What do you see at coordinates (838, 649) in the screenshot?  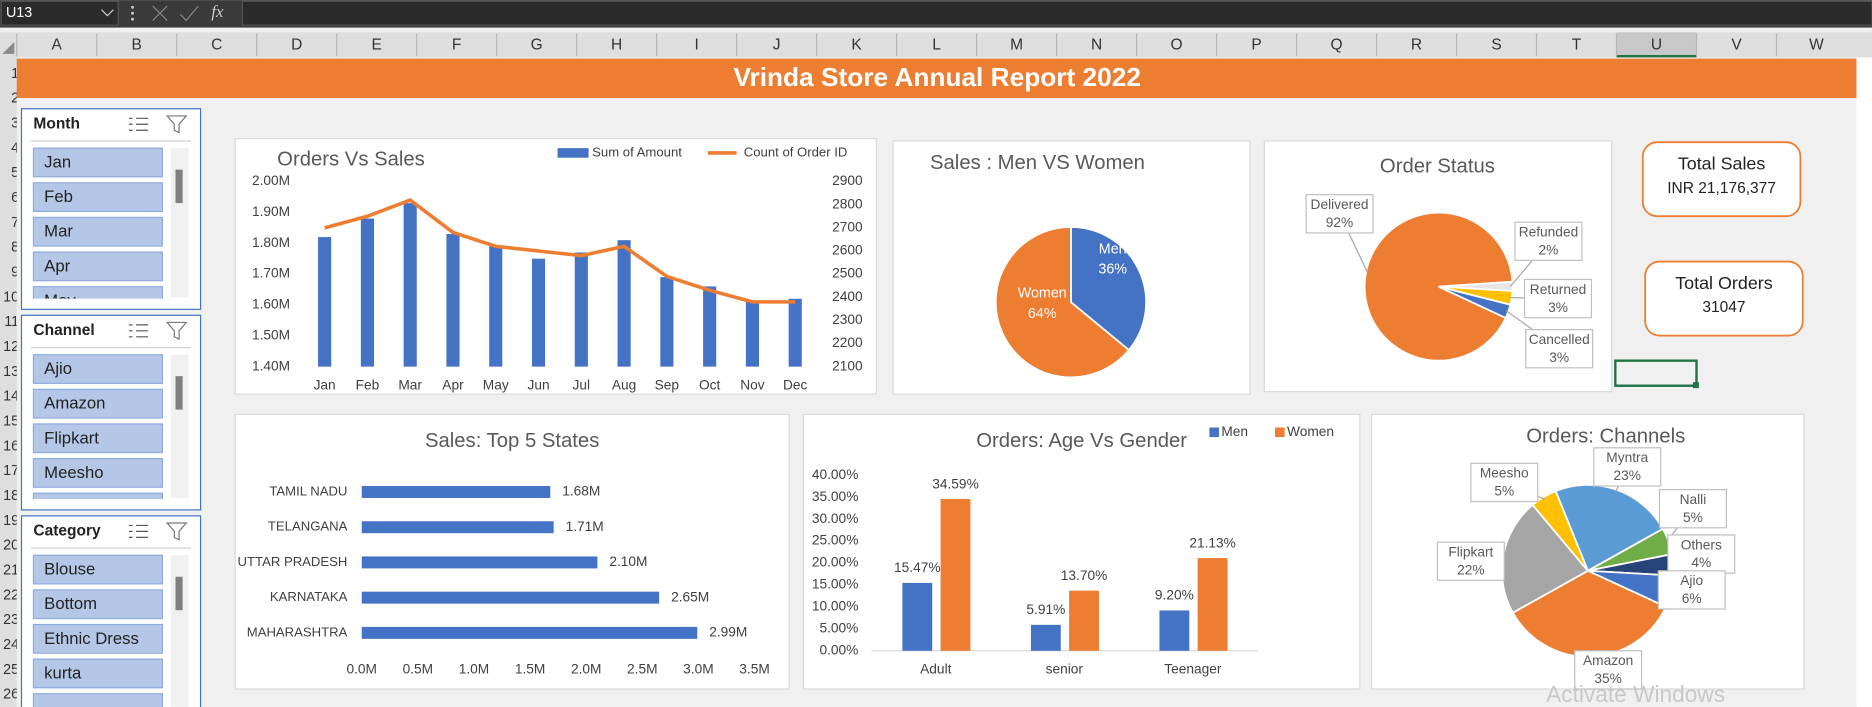 I see `y-tick-label: 0.00%` at bounding box center [838, 649].